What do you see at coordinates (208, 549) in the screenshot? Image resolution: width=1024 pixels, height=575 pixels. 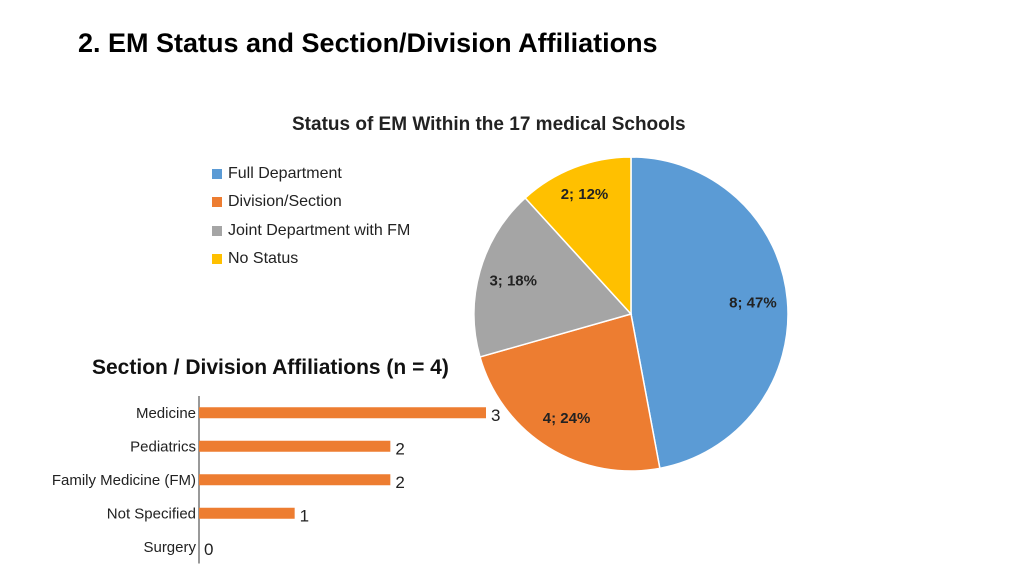 I see `bar-data-label: 0` at bounding box center [208, 549].